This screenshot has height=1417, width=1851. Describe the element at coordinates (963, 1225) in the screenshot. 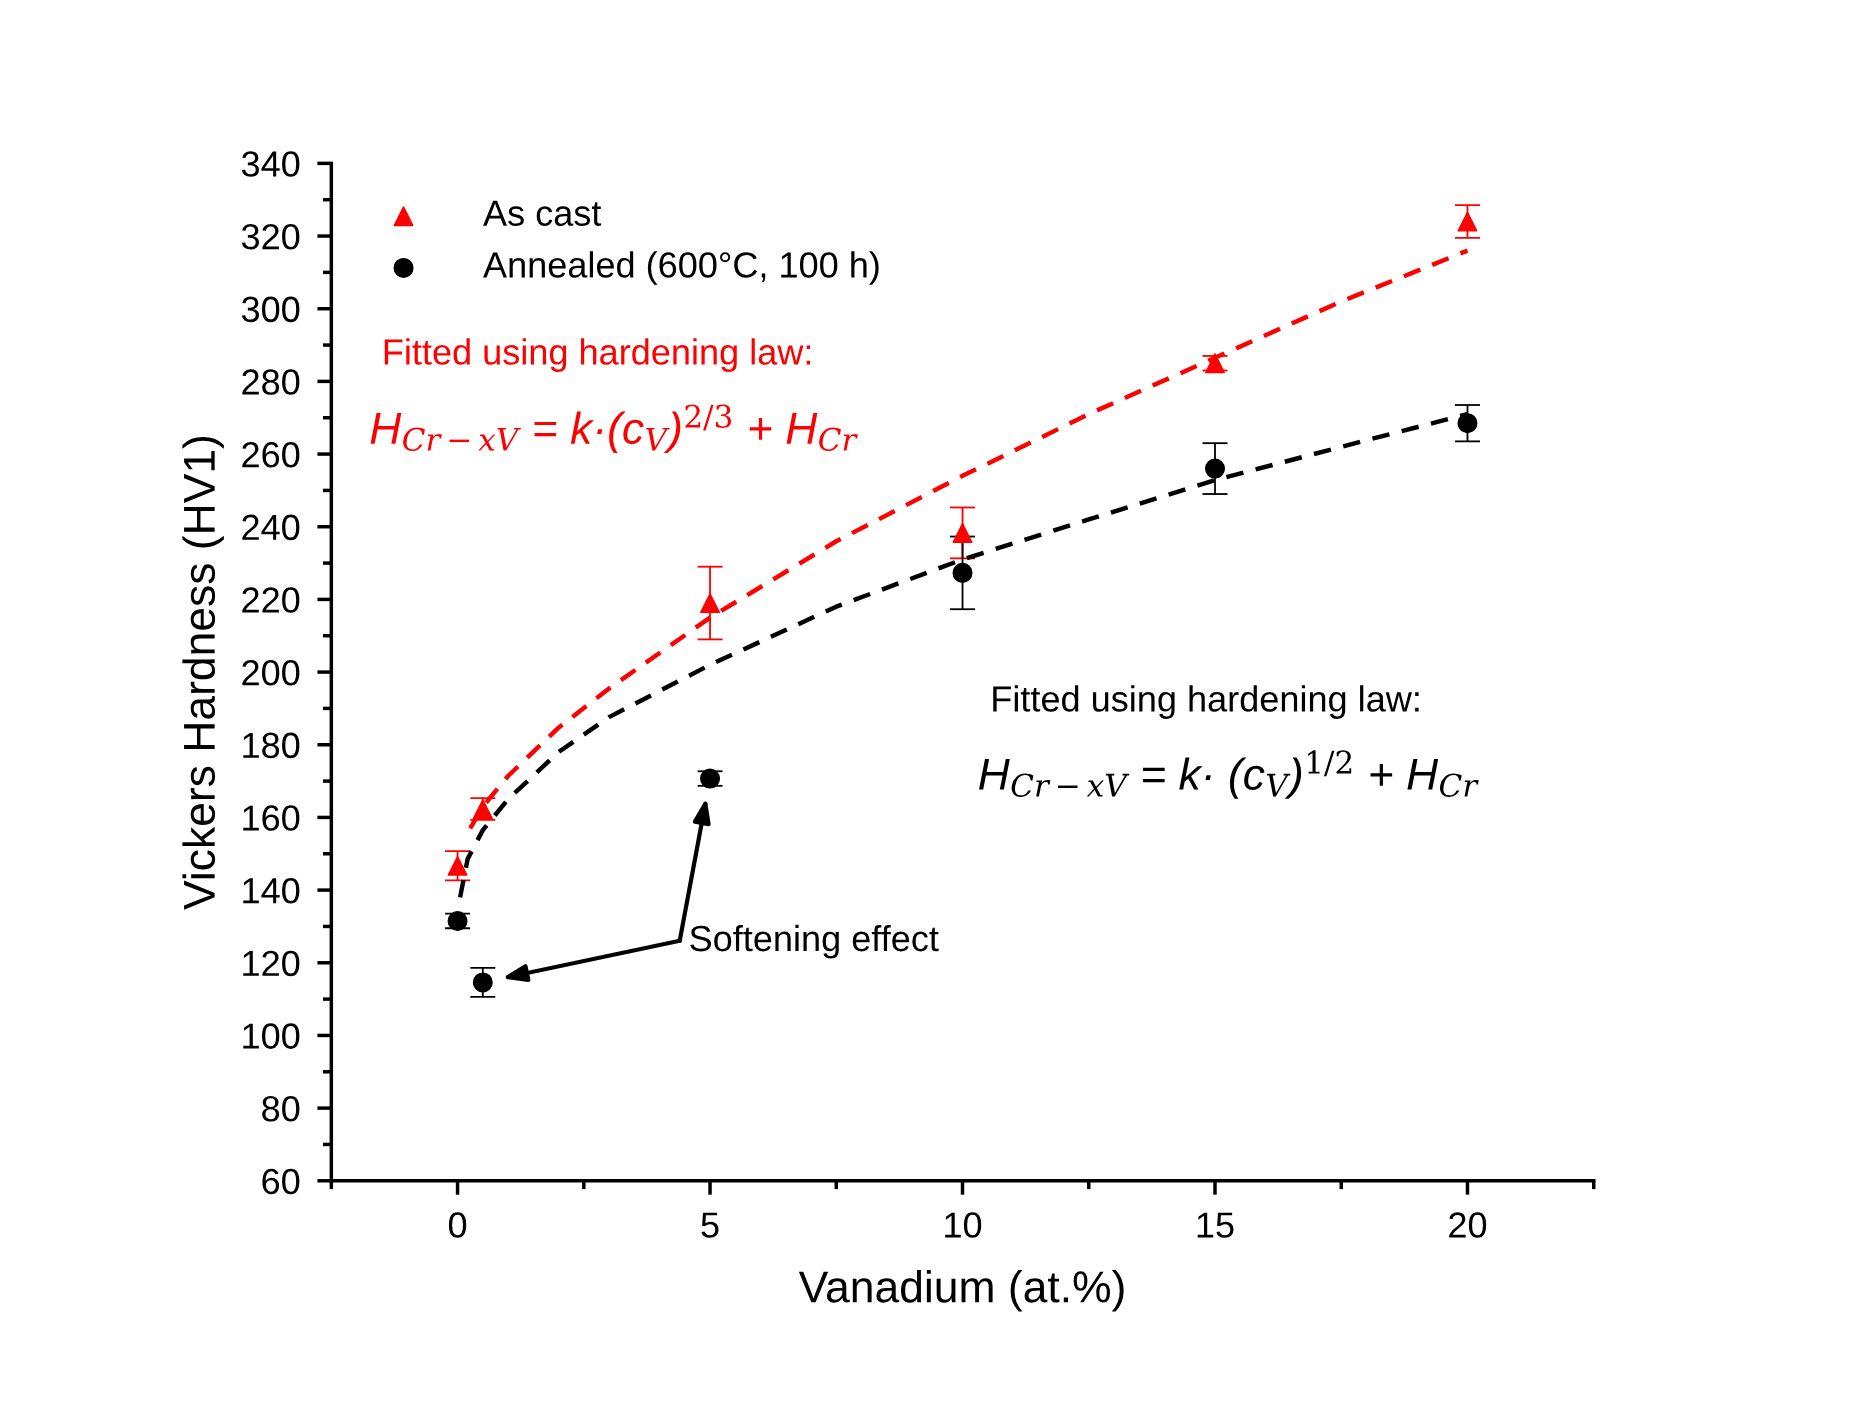

I see `x-tick-label: 10` at that location.